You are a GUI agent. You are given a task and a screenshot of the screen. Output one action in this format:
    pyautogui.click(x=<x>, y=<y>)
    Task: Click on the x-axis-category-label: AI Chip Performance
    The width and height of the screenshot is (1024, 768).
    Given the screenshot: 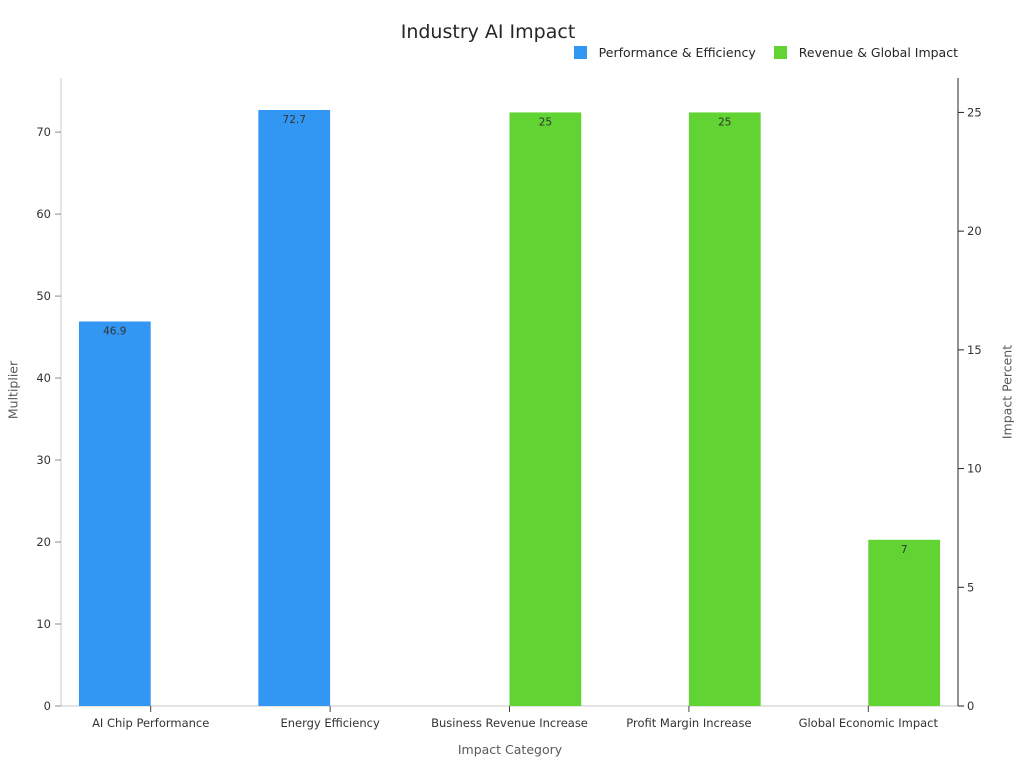 What is the action you would take?
    pyautogui.click(x=150, y=723)
    